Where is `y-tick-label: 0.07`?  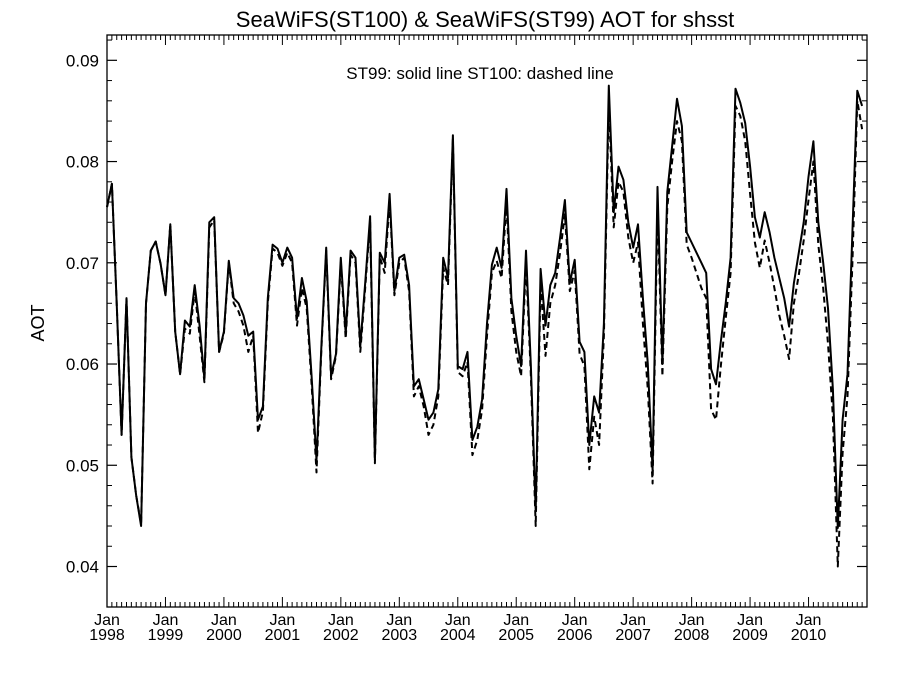 y-tick-label: 0.07 is located at coordinates (82, 263).